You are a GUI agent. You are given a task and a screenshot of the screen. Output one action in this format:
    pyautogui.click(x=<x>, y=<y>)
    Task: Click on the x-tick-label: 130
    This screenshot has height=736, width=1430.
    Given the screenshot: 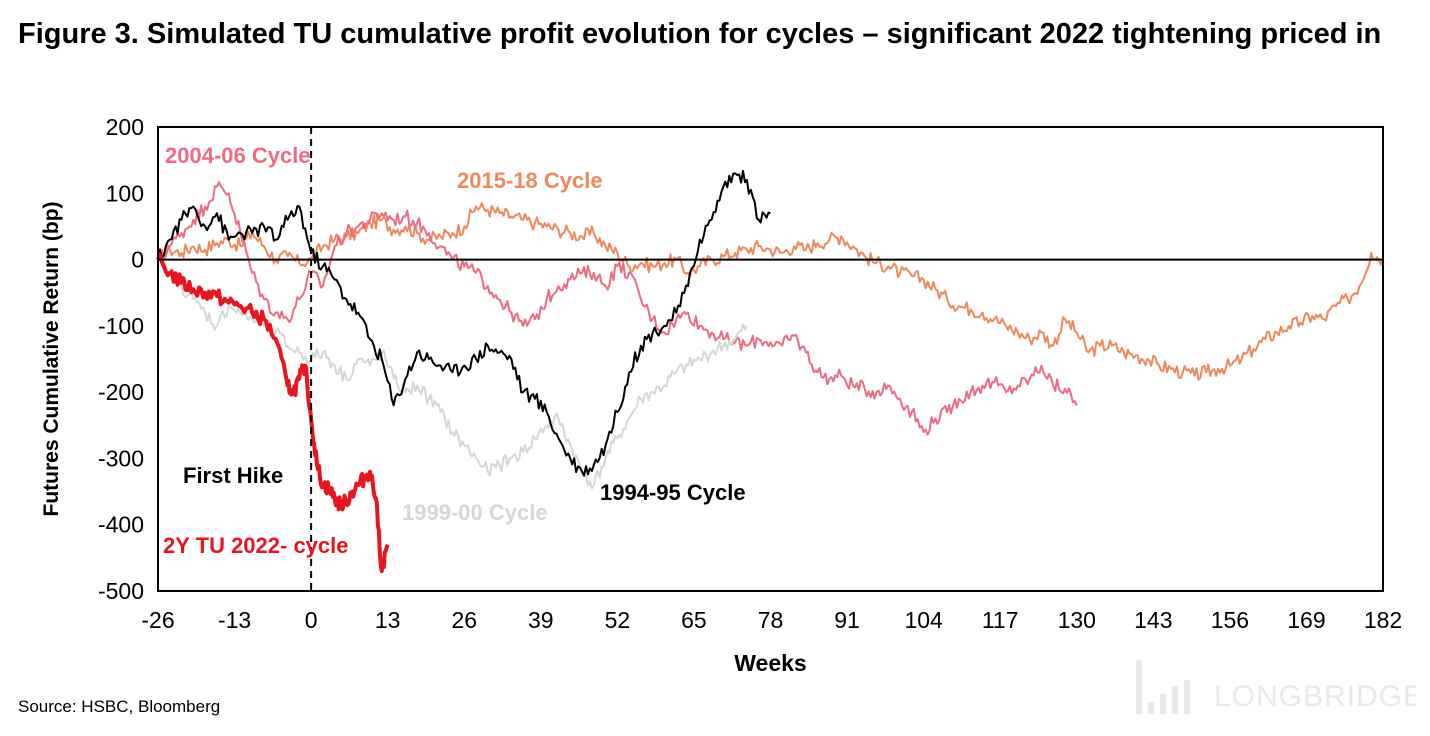 What is the action you would take?
    pyautogui.click(x=1077, y=620)
    